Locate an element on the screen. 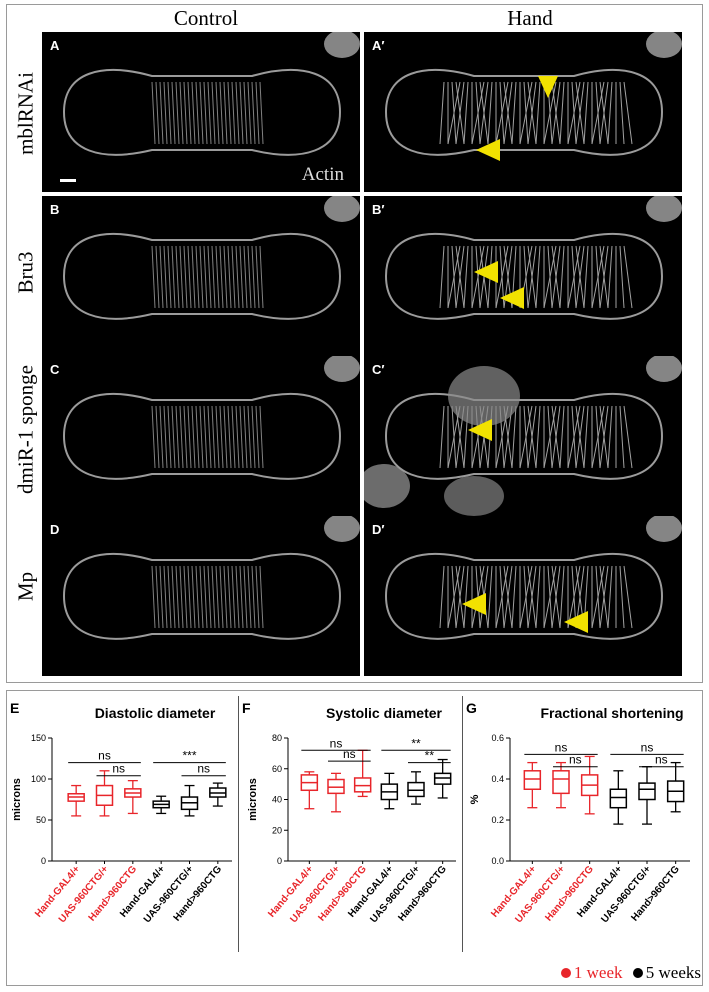  scale-bar is located at coordinates (68, 180).